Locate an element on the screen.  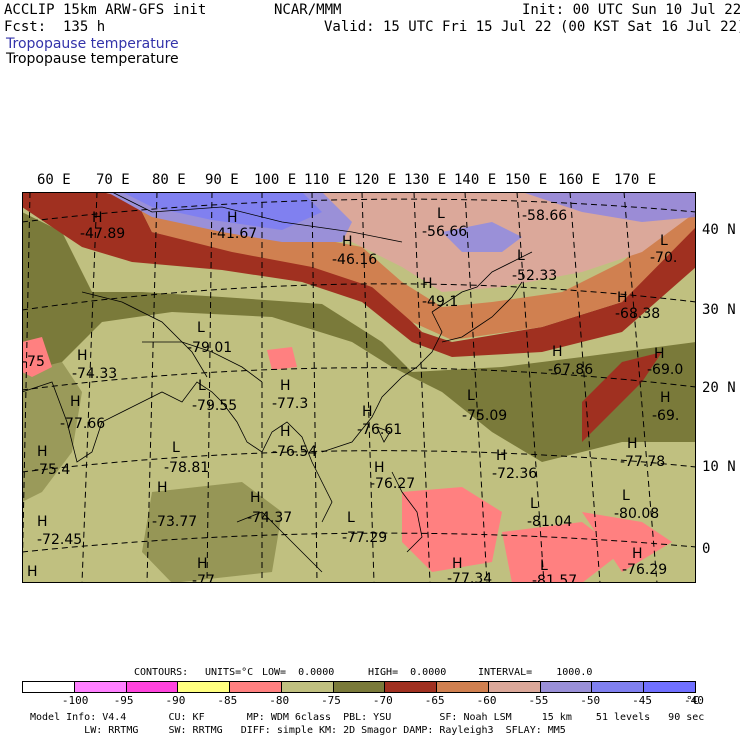
lon-label: 130 E is located at coordinates (425, 180).